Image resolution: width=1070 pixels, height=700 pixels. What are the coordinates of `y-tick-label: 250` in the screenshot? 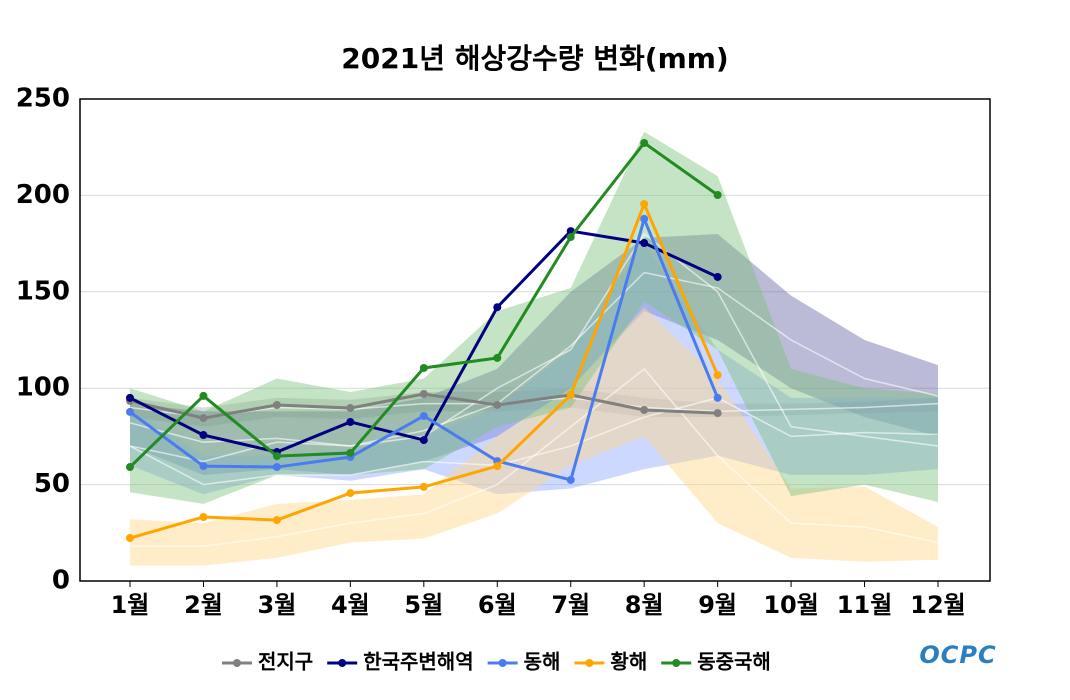 It's located at (43, 99).